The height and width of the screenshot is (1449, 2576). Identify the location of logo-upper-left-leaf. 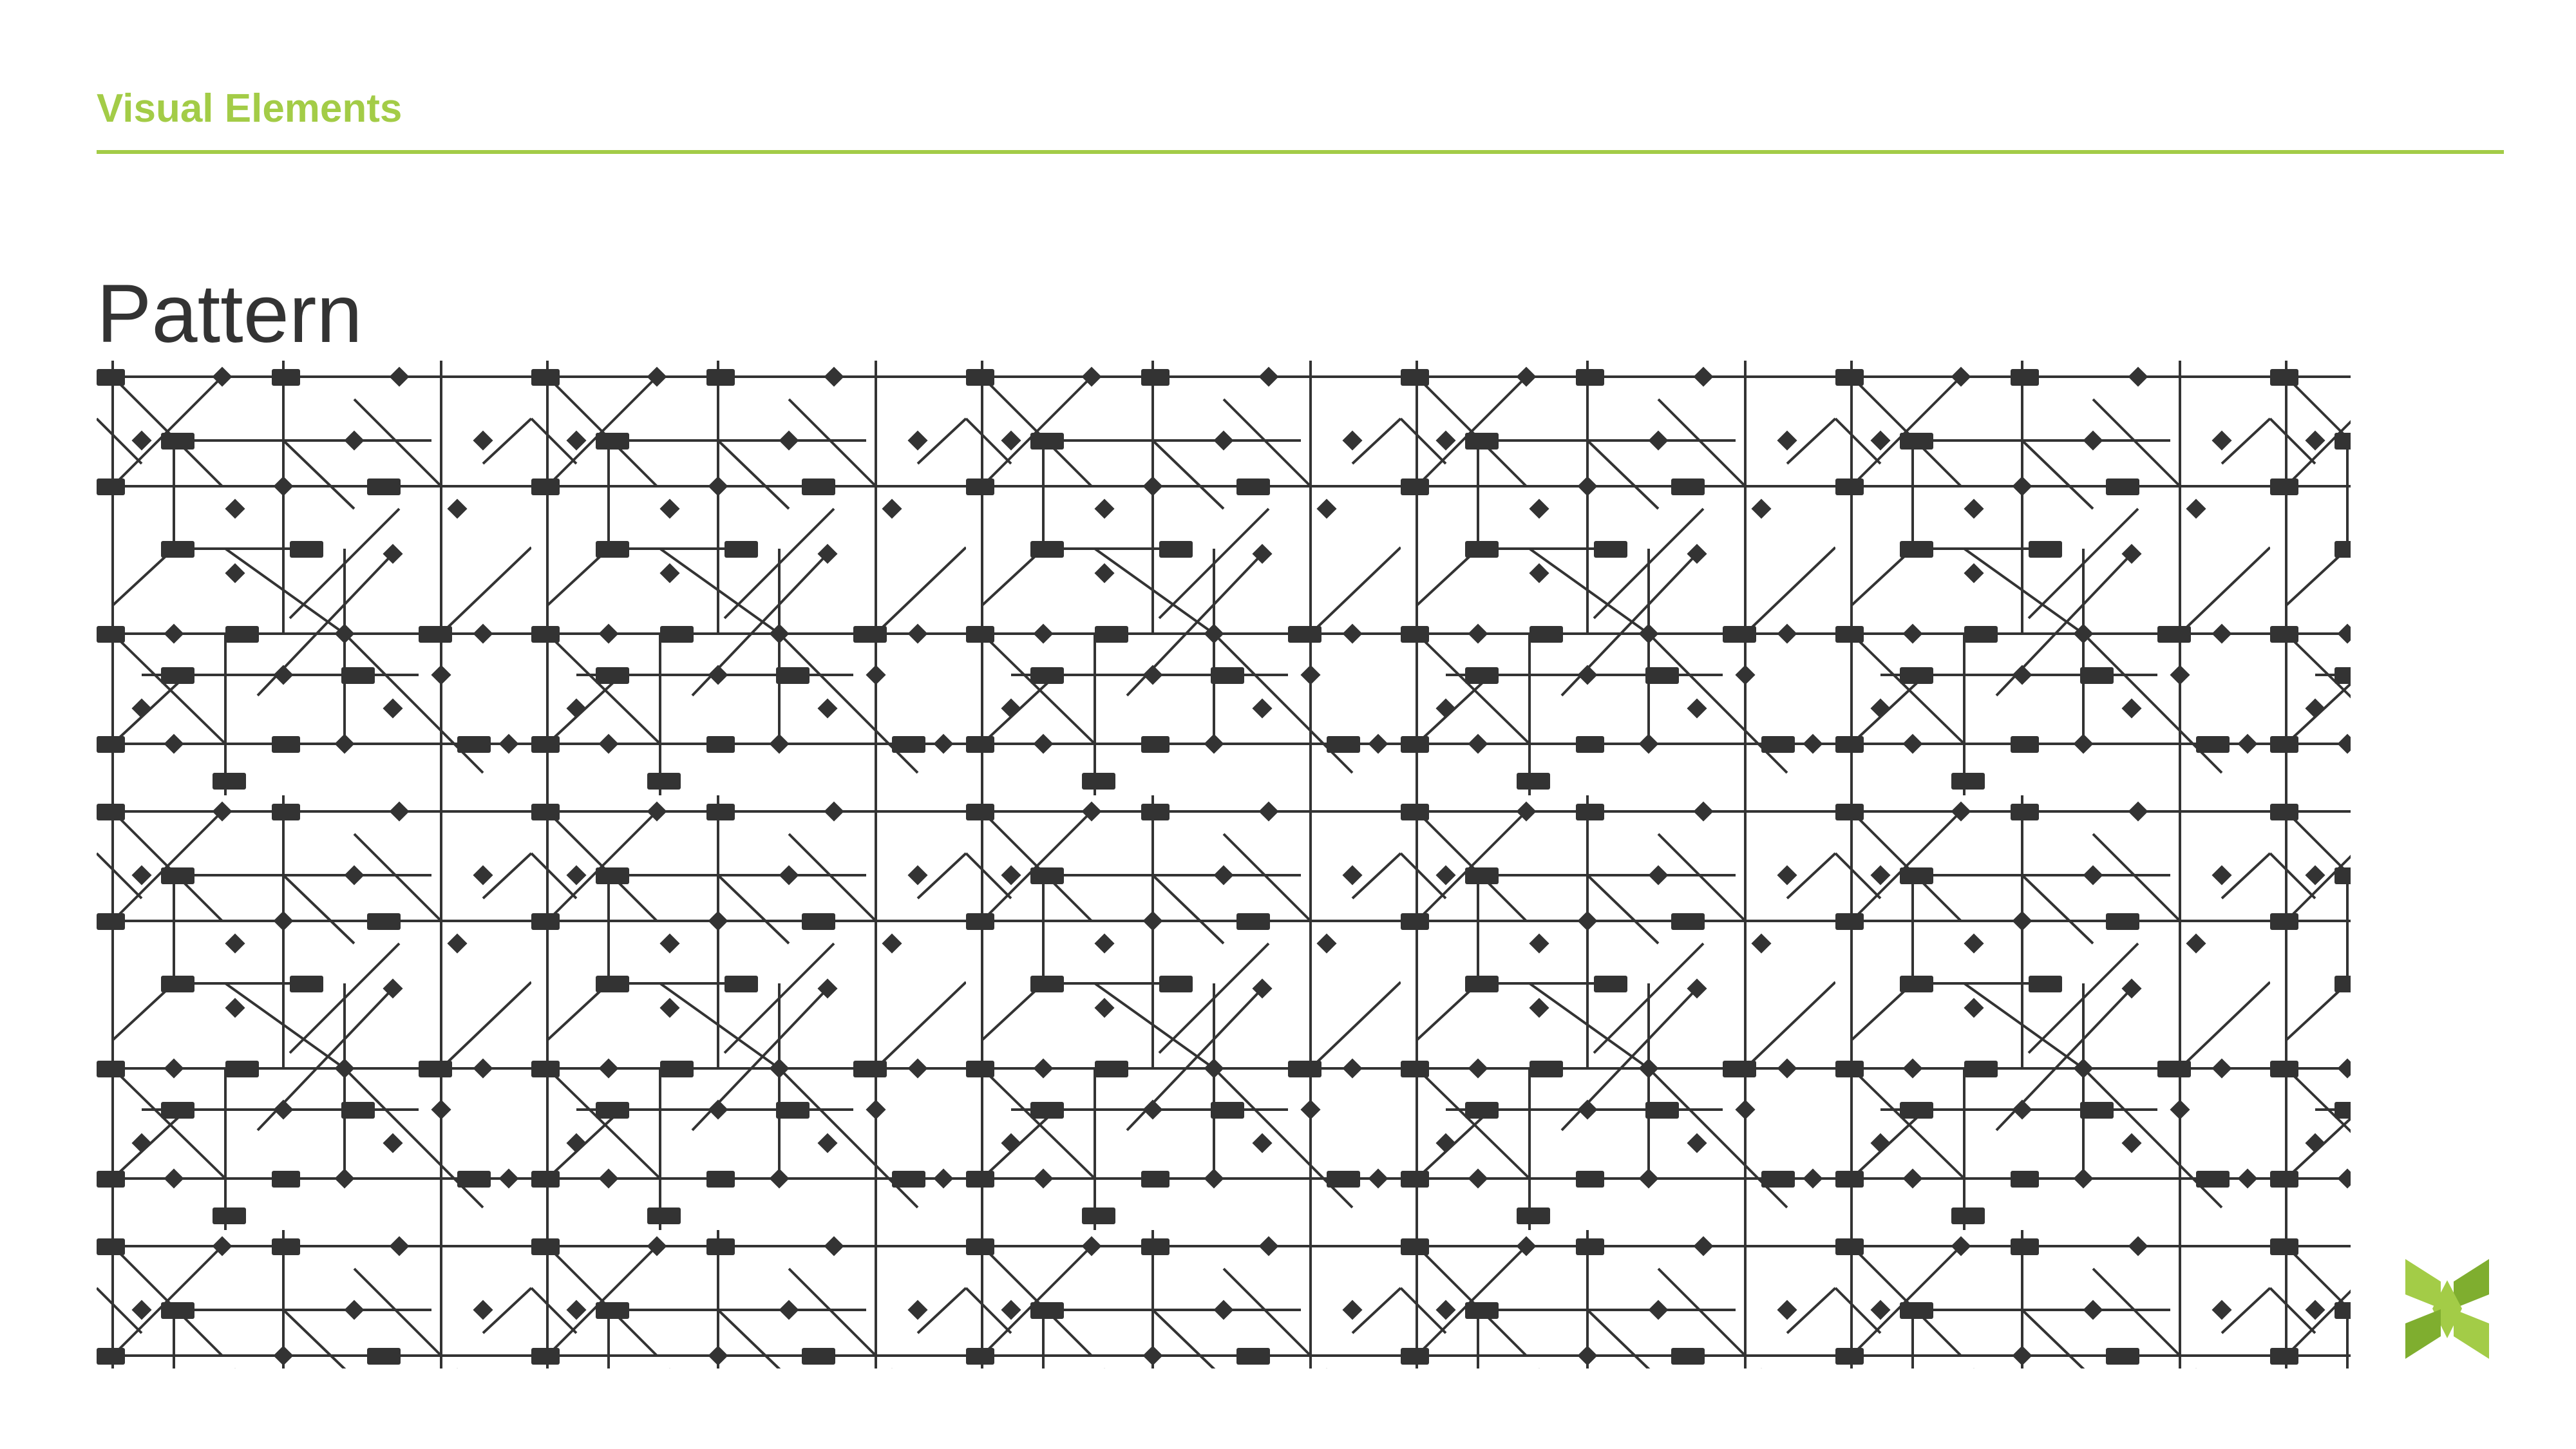
(2423, 1284).